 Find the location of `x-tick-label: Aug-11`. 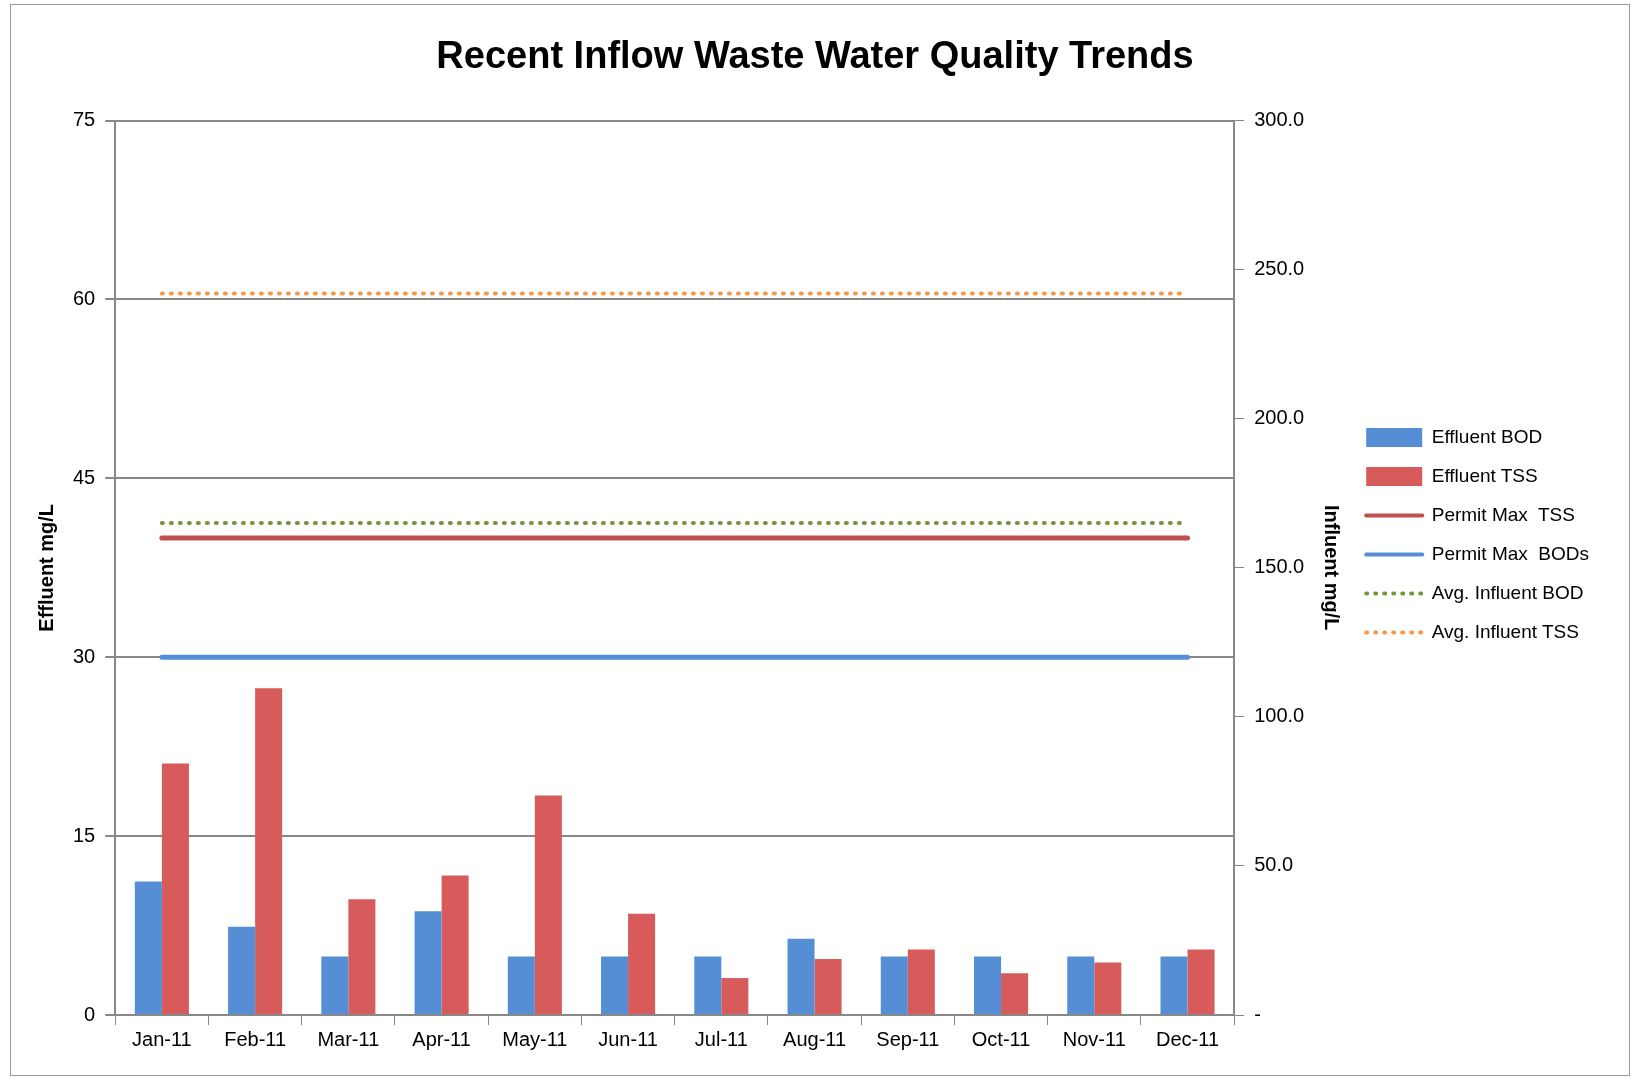

x-tick-label: Aug-11 is located at coordinates (815, 1038).